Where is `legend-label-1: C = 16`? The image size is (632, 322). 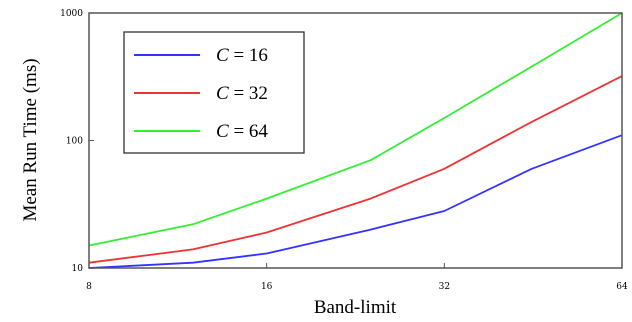 legend-label-1: C = 16 is located at coordinates (242, 55).